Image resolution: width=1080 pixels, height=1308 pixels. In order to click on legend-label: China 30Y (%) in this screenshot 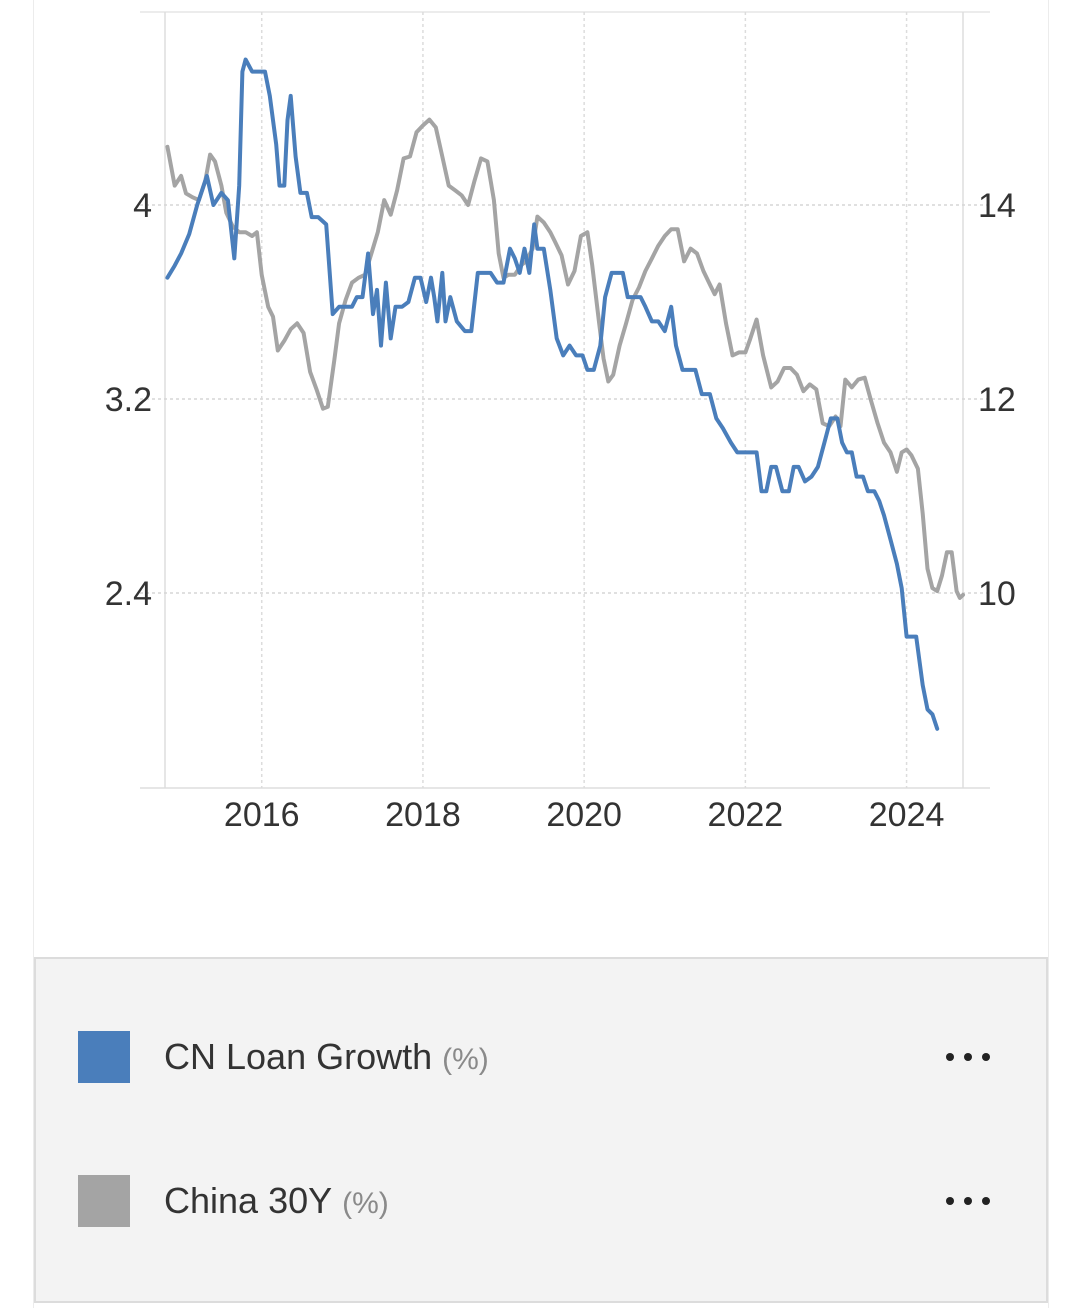, I will do `click(276, 1201)`.